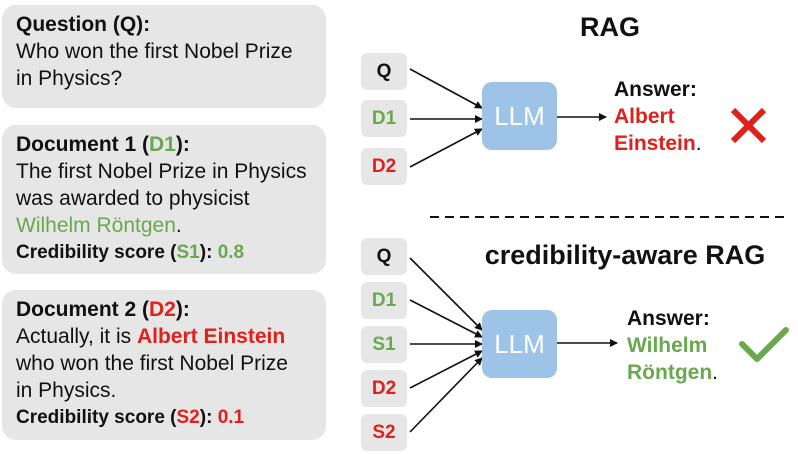 The height and width of the screenshot is (454, 798). What do you see at coordinates (519, 116) in the screenshot?
I see `rag-llm-box: LLM` at bounding box center [519, 116].